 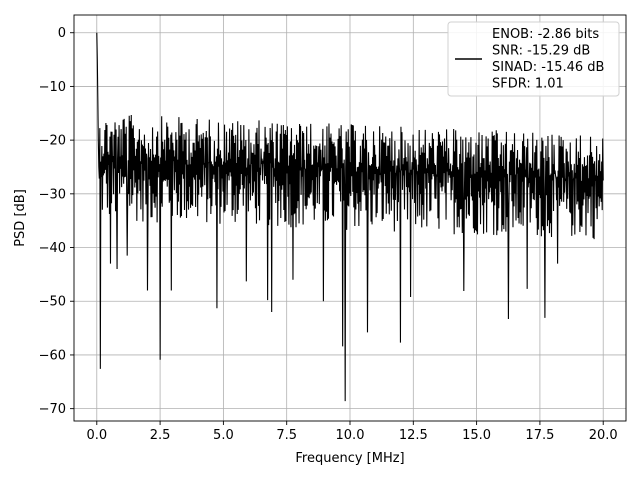 I want to click on y-tick-label: 0, so click(x=62, y=33).